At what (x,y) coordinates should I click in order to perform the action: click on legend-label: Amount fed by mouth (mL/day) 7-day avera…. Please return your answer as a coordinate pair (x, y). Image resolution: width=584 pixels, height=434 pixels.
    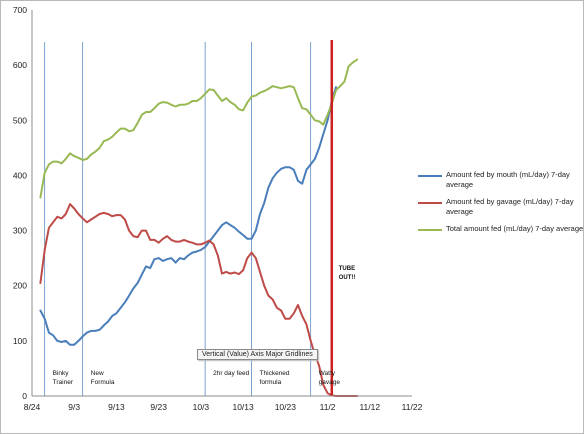
    Looking at the image, I should click on (508, 179).